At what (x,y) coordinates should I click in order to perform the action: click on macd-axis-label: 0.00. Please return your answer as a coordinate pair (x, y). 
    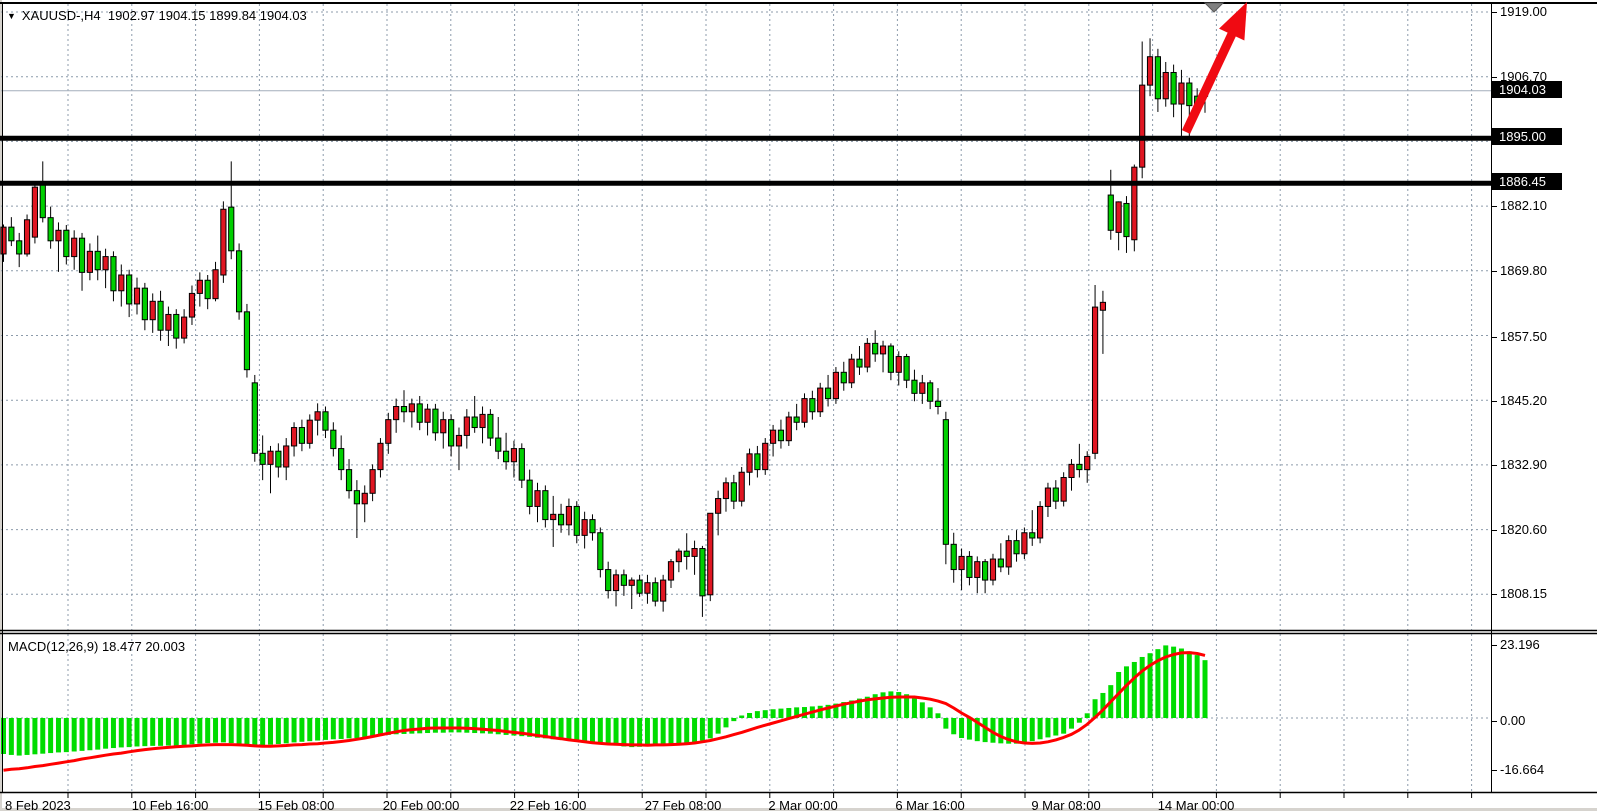
    Looking at the image, I should click on (1513, 720).